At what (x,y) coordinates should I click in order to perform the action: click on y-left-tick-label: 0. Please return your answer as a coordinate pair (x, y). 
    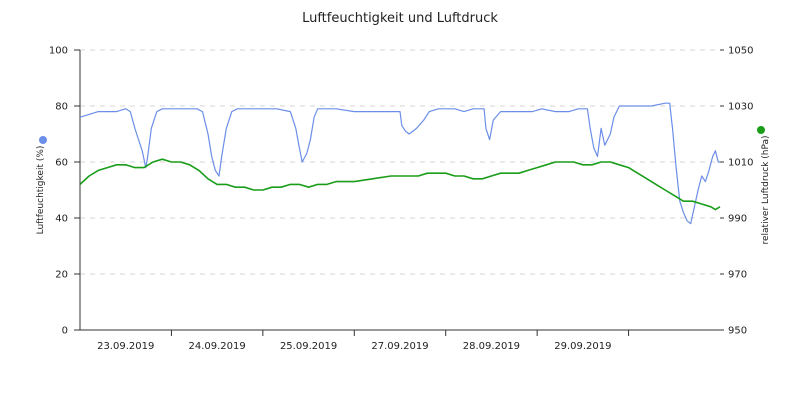
    Looking at the image, I should click on (65, 331).